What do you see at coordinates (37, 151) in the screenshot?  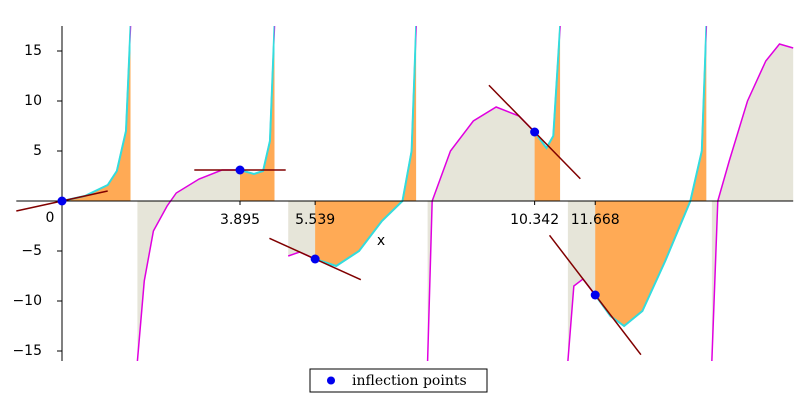 I see `y-tick-label: 5` at bounding box center [37, 151].